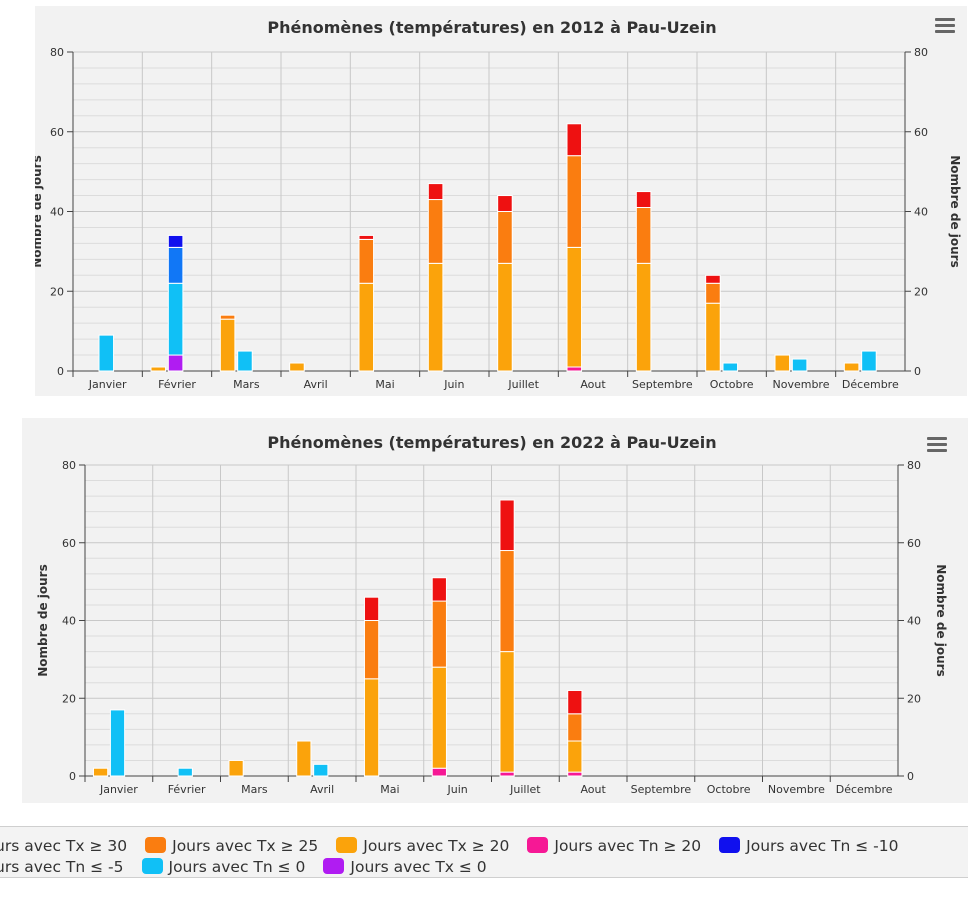 The height and width of the screenshot is (905, 968). Describe the element at coordinates (436, 846) in the screenshot. I see `legend-label: Jours avec Tx ≥ 20` at that location.